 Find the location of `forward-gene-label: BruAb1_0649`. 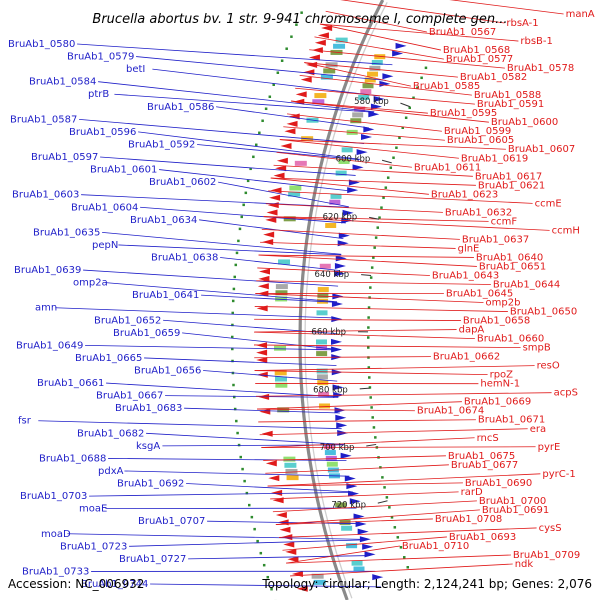

forward-gene-label: BruAb1_0649 is located at coordinates (49, 345).